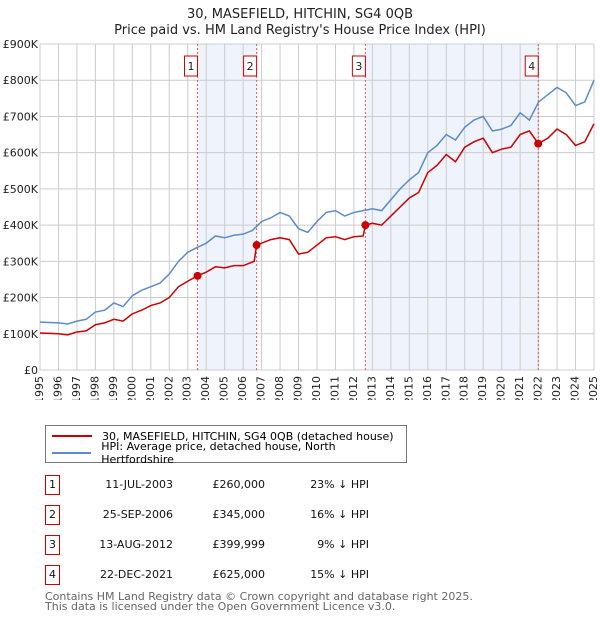  I want to click on sale-row: 3 13-AUG-2012 £399,999 9% ↓ HPI, so click(245, 545).